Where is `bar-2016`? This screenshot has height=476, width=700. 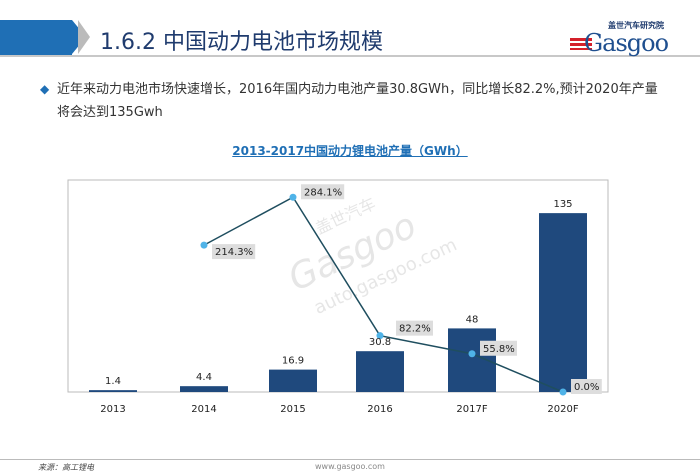
bar-2016 is located at coordinates (380, 371).